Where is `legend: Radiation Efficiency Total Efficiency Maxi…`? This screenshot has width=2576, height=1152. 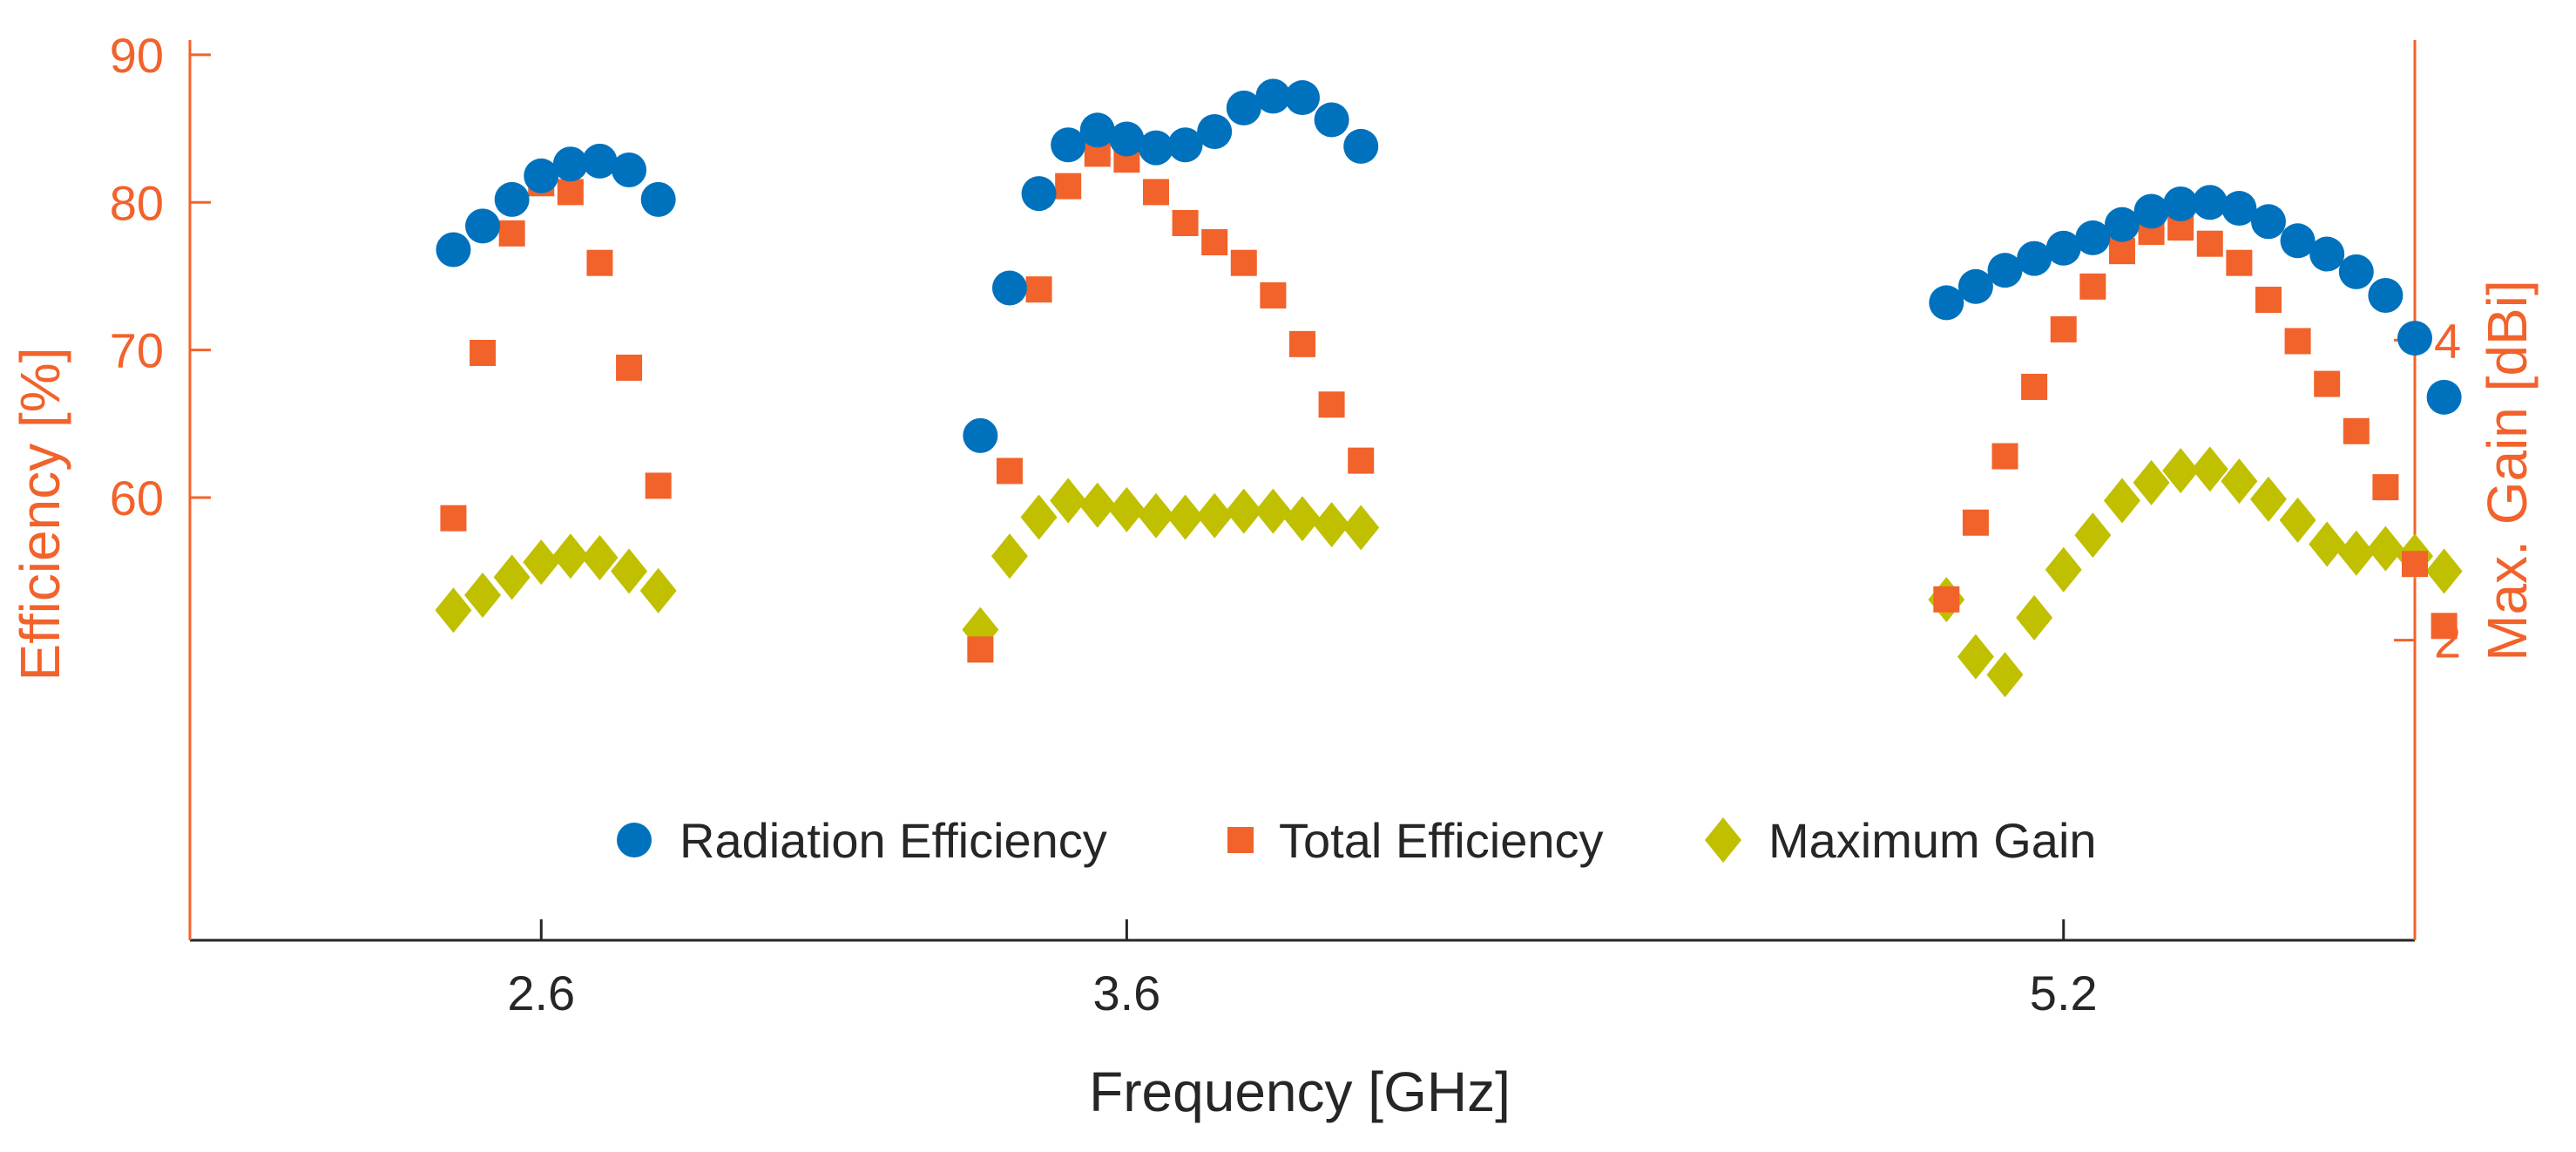
legend: Radiation Efficiency Total Efficiency Maxi… is located at coordinates (1357, 840).